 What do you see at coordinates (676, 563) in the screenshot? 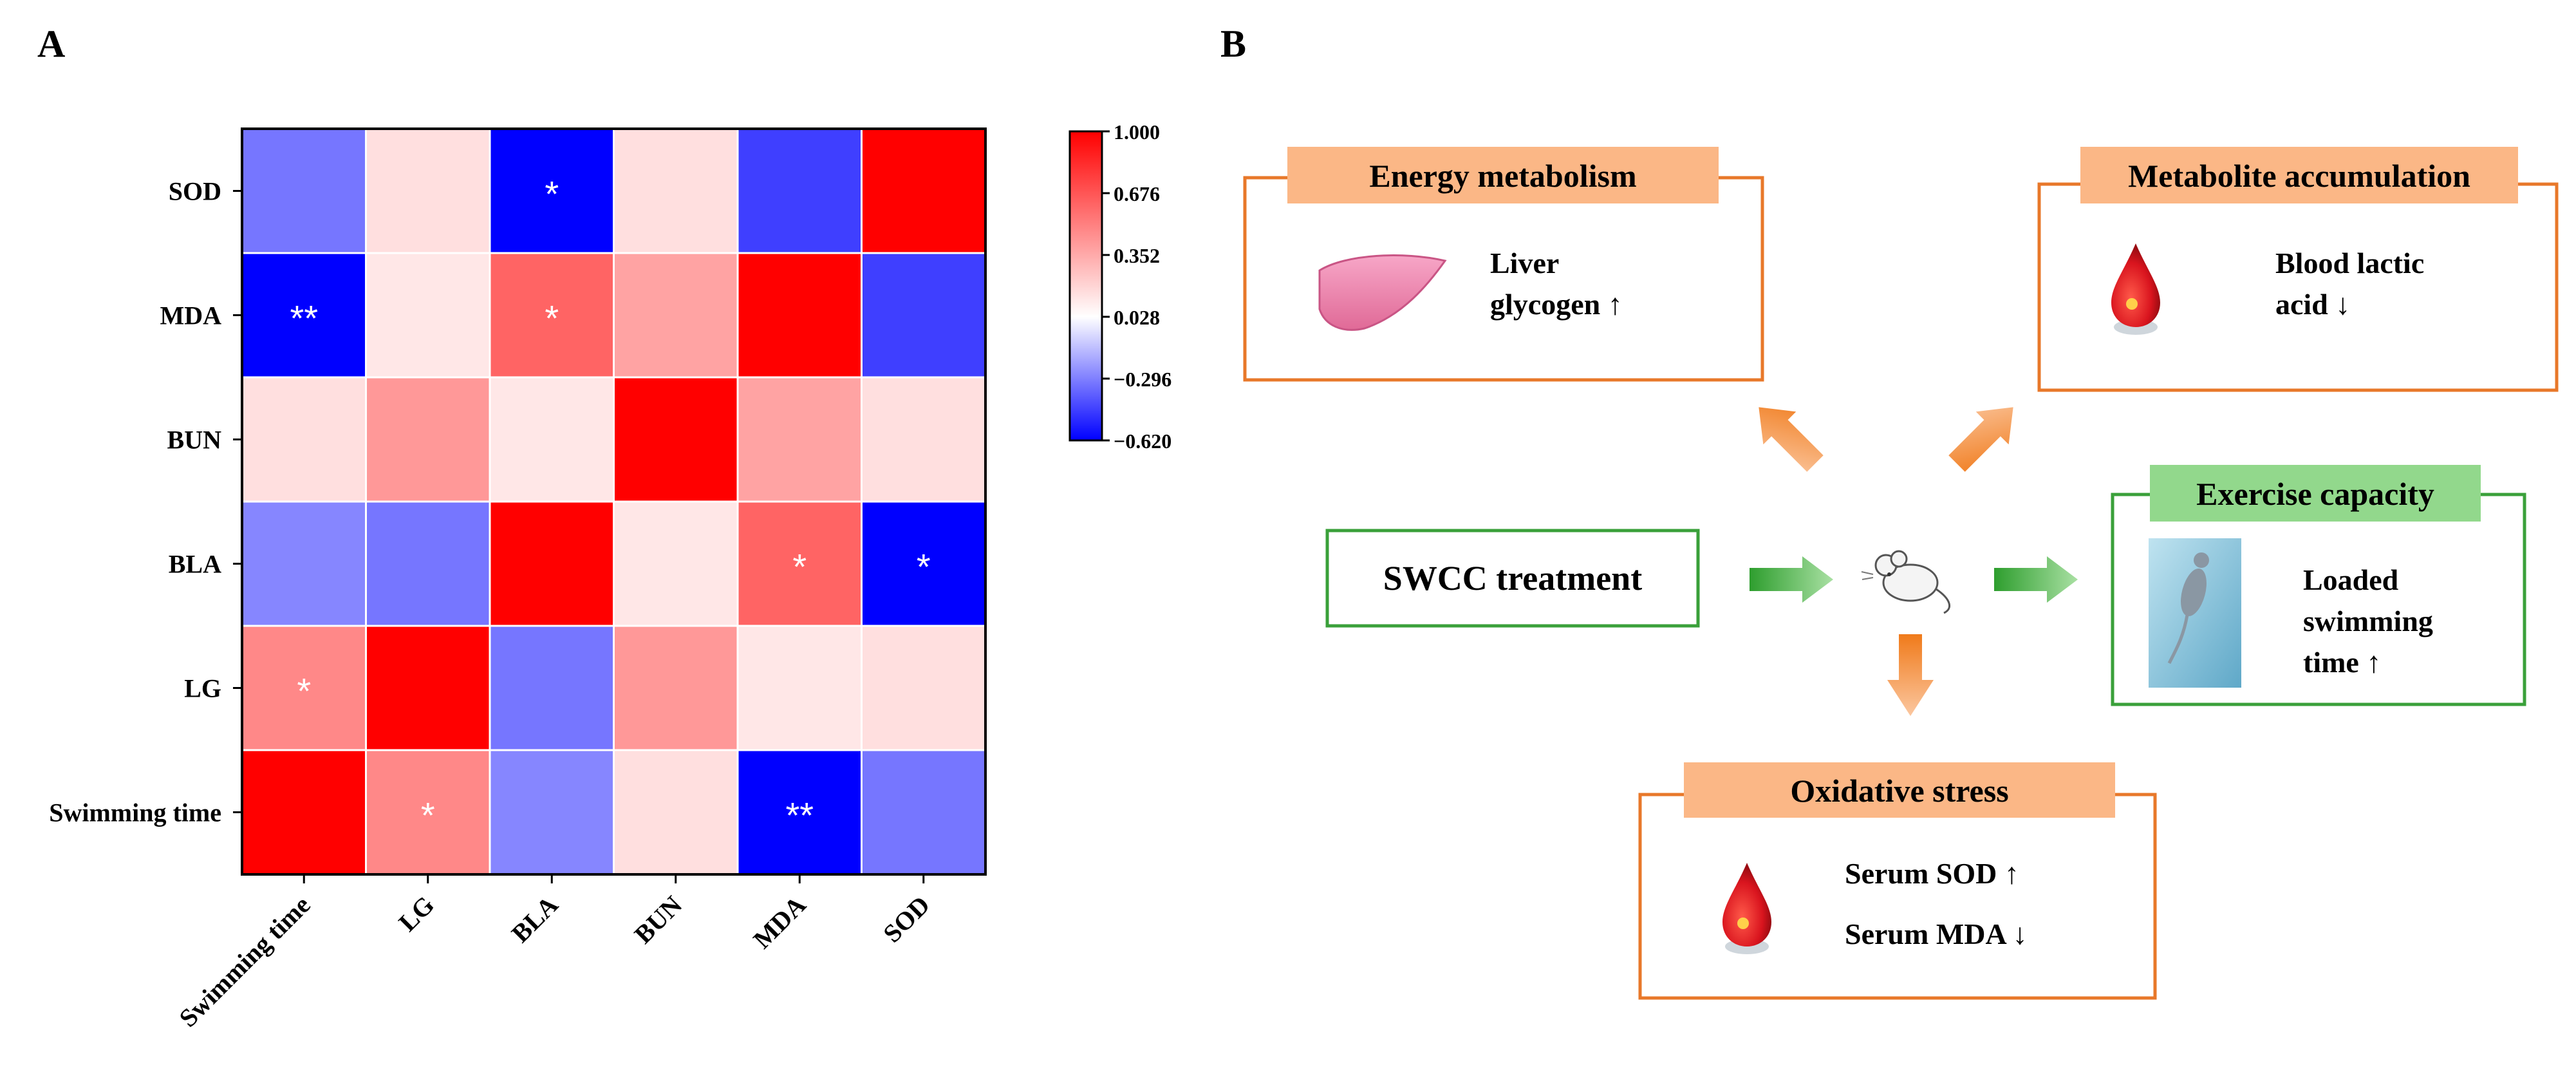
I see `heatmap-cell-bla-bun` at bounding box center [676, 563].